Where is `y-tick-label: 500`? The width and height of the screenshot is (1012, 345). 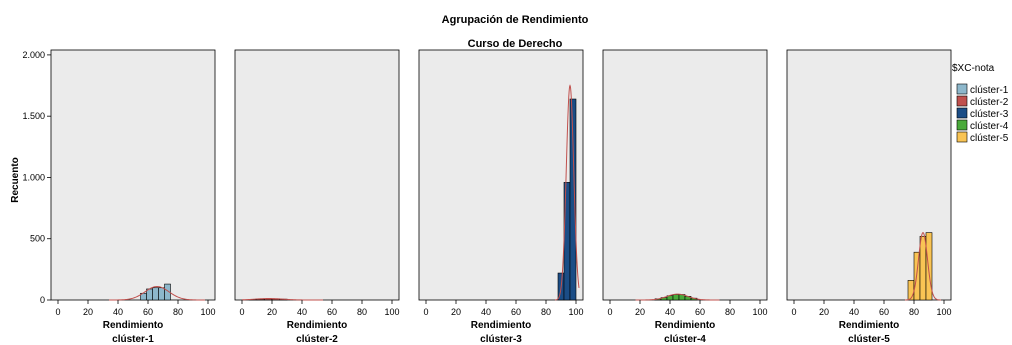
y-tick-label: 500 is located at coordinates (37, 239).